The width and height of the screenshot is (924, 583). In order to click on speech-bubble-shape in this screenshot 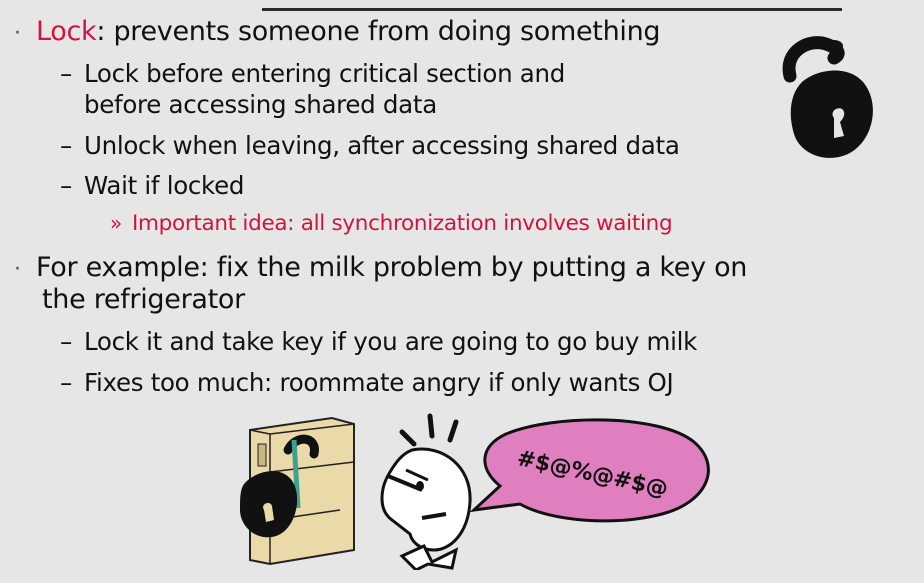, I will do `click(589, 470)`.